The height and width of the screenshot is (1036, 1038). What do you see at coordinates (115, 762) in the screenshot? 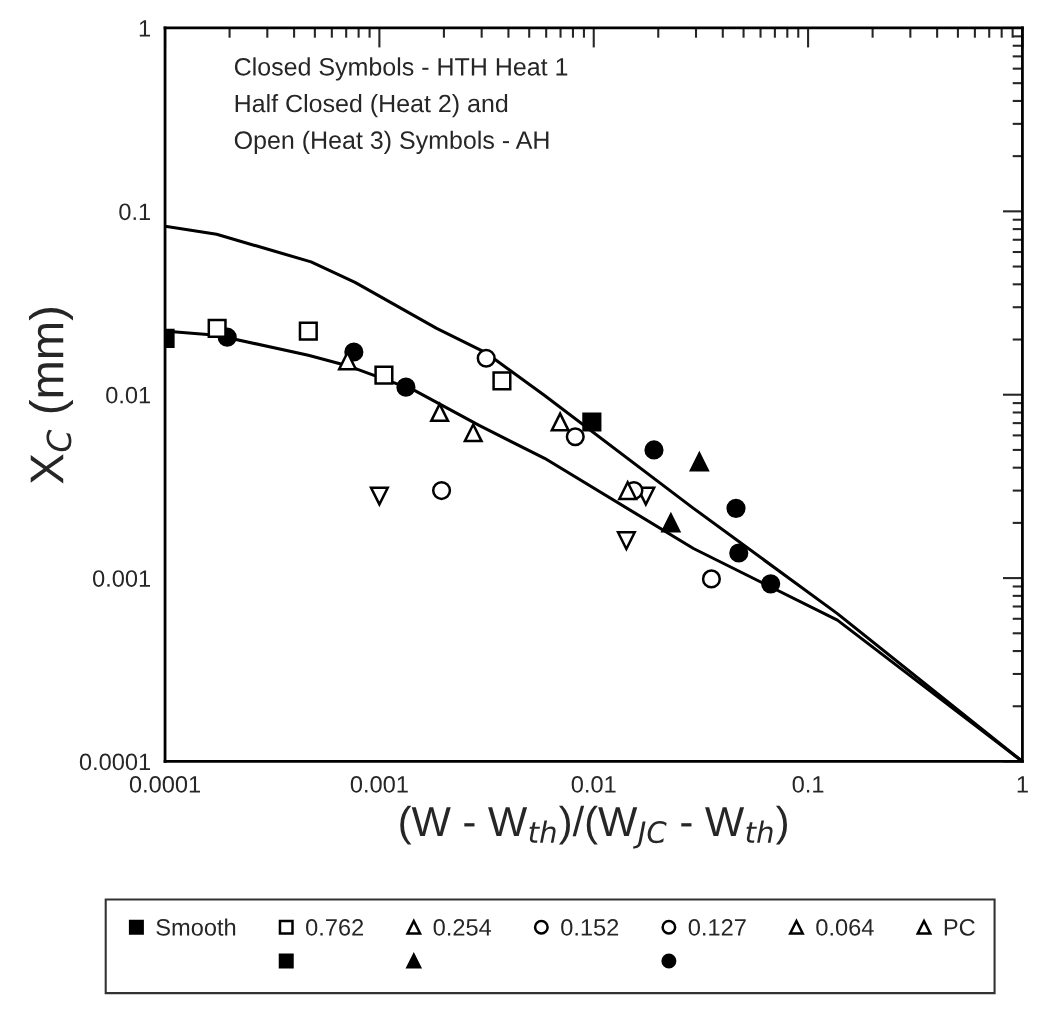
I see `y-tick-label: 0.0001` at bounding box center [115, 762].